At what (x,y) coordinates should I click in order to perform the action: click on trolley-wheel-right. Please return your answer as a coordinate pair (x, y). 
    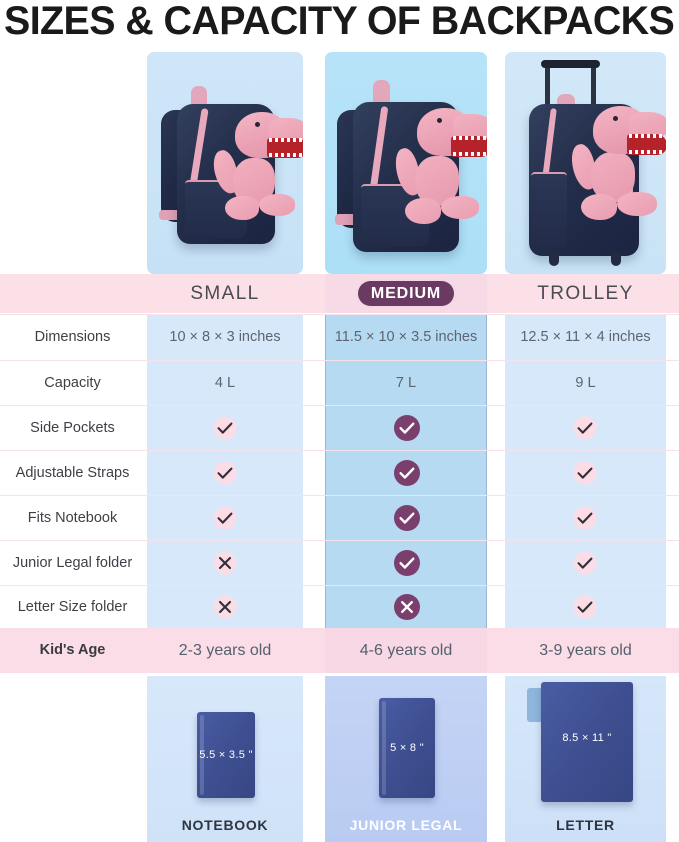
    Looking at the image, I should click on (616, 259).